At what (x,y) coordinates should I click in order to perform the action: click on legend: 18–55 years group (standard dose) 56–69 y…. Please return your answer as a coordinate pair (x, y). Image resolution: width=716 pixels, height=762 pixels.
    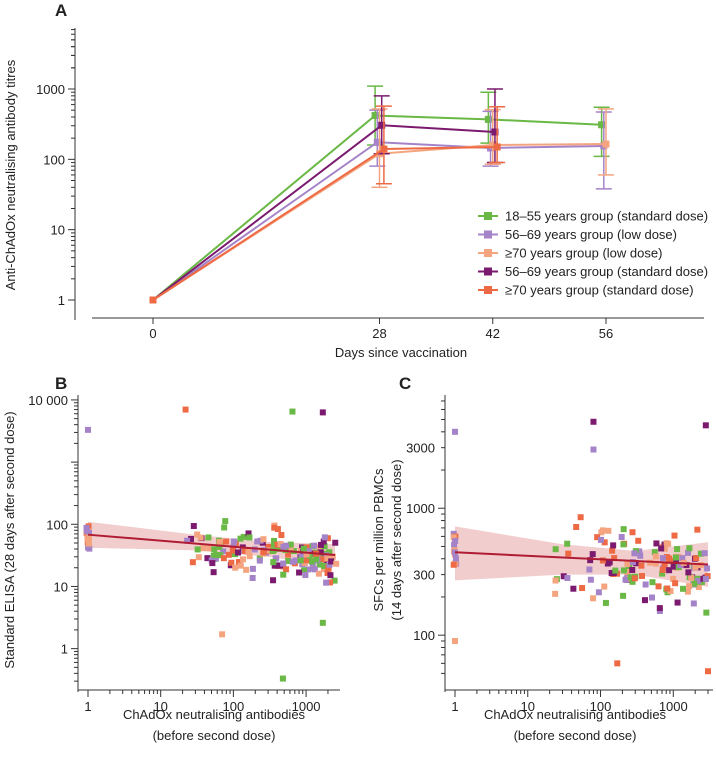
    Looking at the image, I should click on (593, 253).